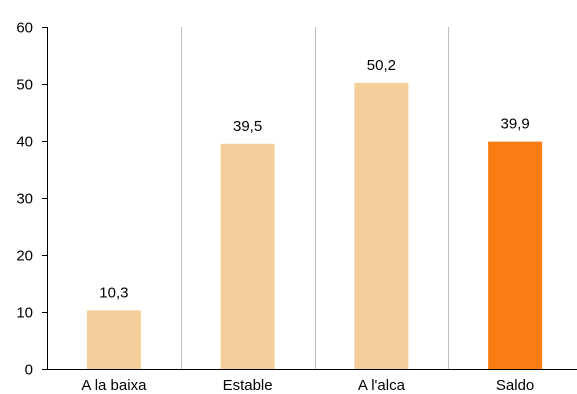  What do you see at coordinates (248, 385) in the screenshot?
I see `category-label-1: Estable` at bounding box center [248, 385].